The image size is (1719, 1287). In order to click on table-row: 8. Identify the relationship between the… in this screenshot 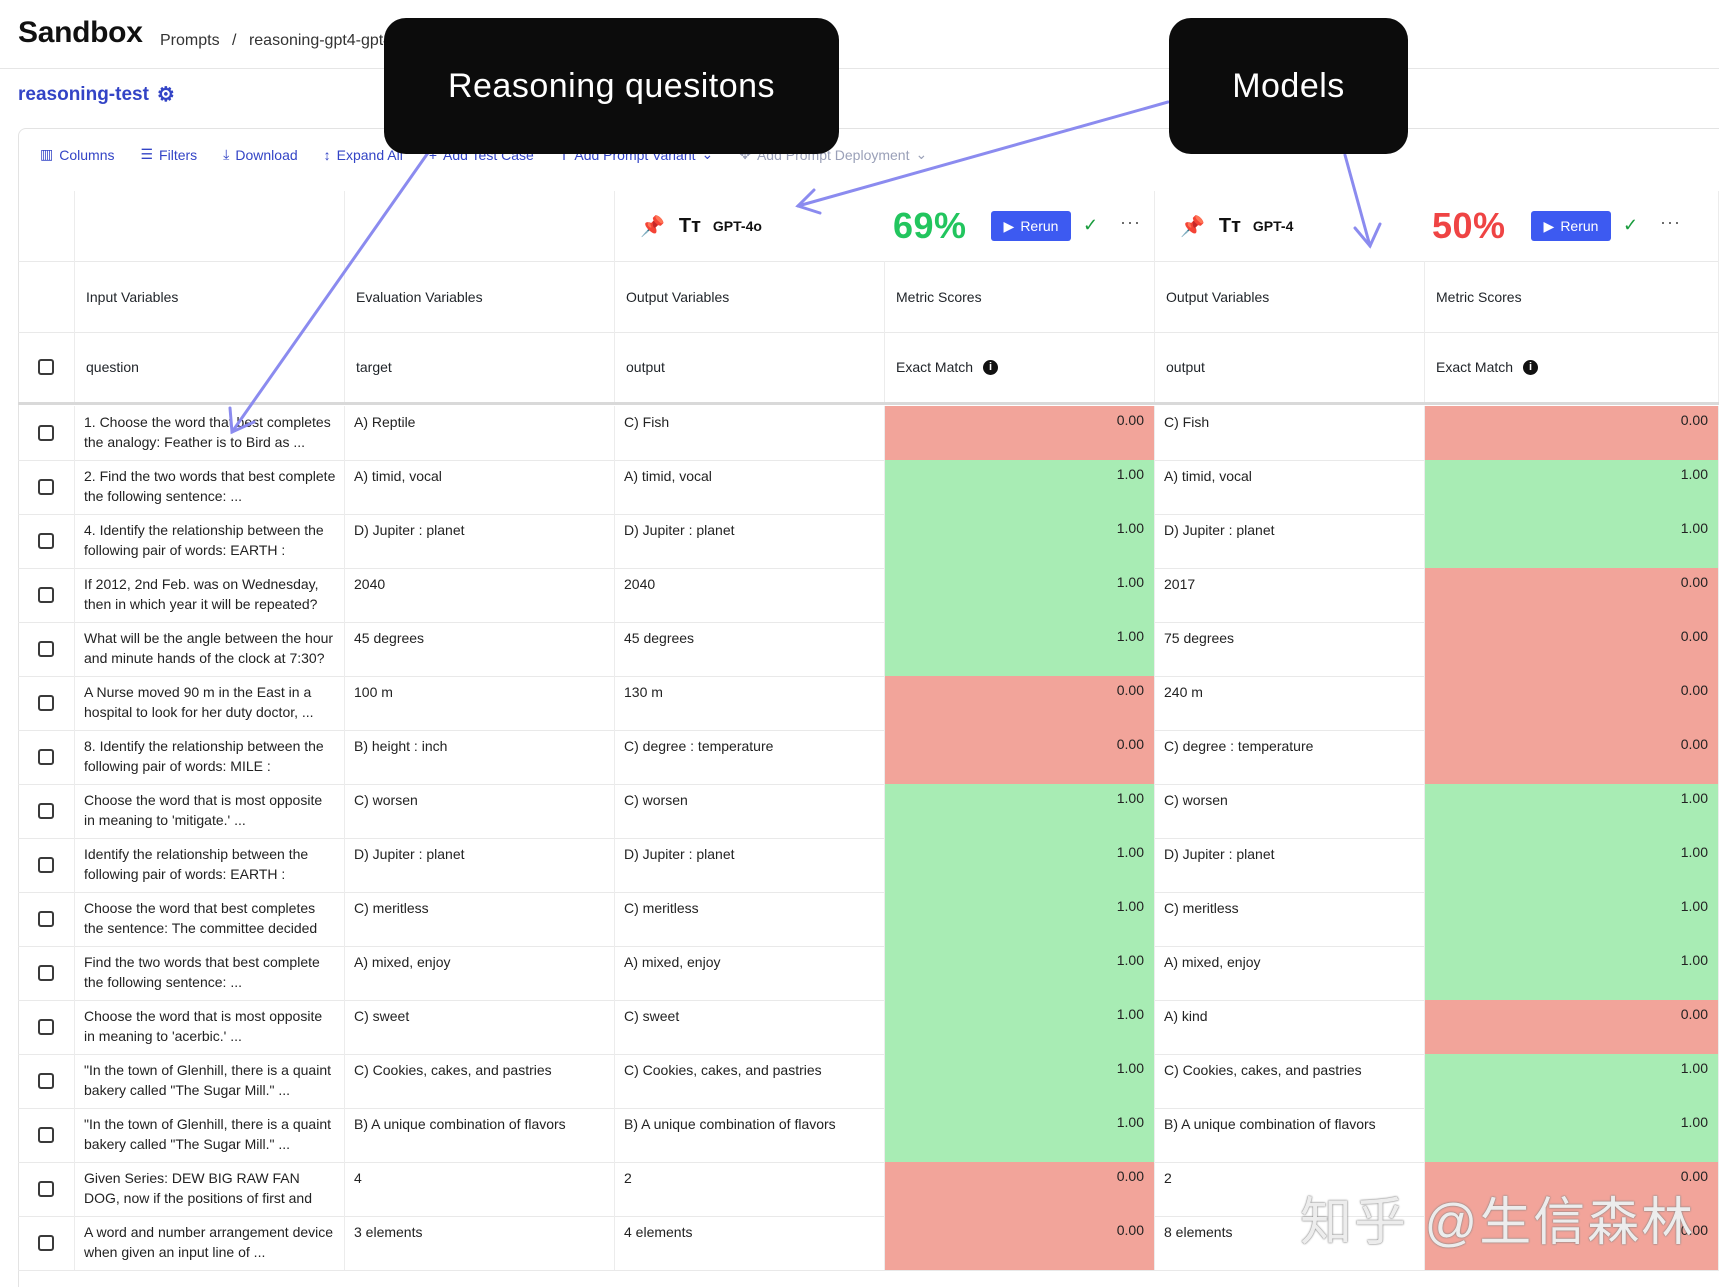, I will do `click(868, 757)`.